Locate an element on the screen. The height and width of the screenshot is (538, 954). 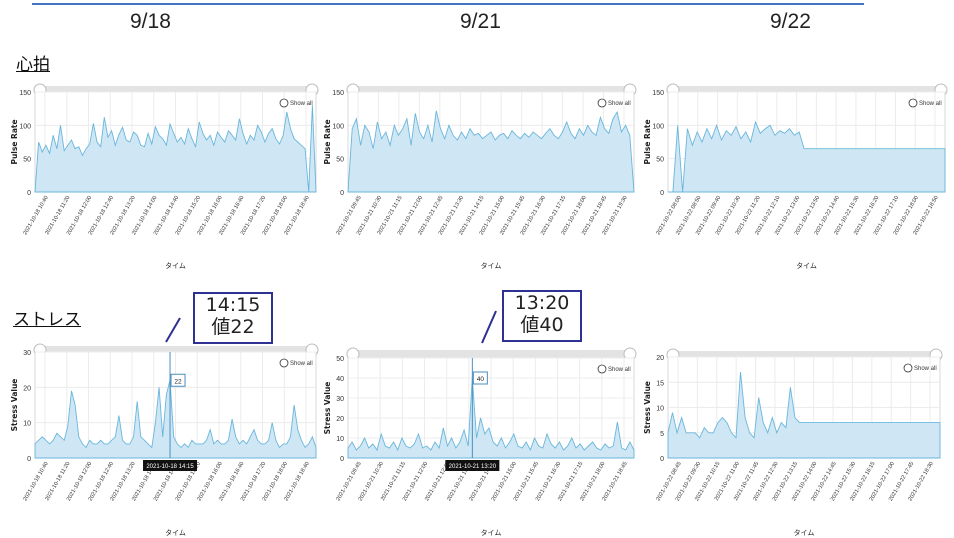
pulse-1-show-all-button: Show all is located at coordinates (301, 104).